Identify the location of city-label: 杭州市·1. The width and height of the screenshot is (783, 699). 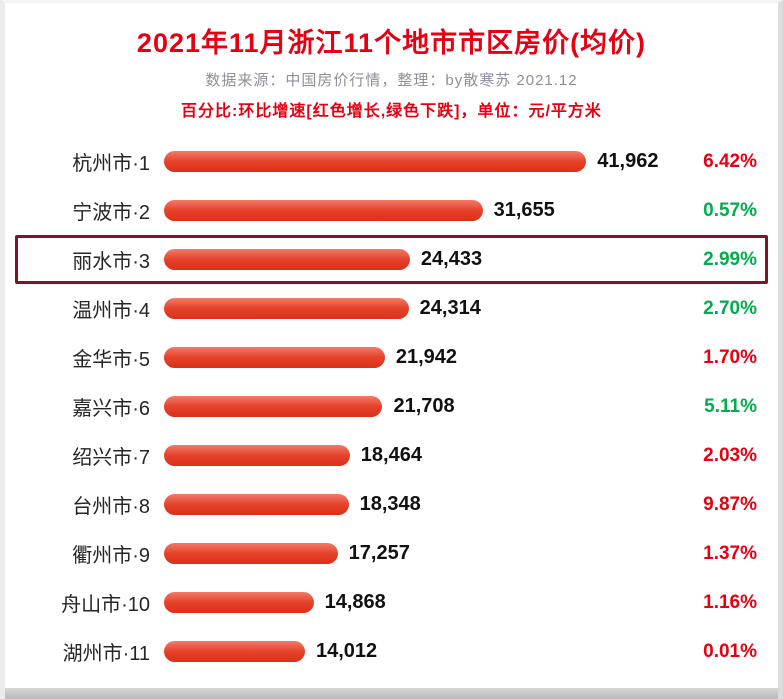
(111, 164).